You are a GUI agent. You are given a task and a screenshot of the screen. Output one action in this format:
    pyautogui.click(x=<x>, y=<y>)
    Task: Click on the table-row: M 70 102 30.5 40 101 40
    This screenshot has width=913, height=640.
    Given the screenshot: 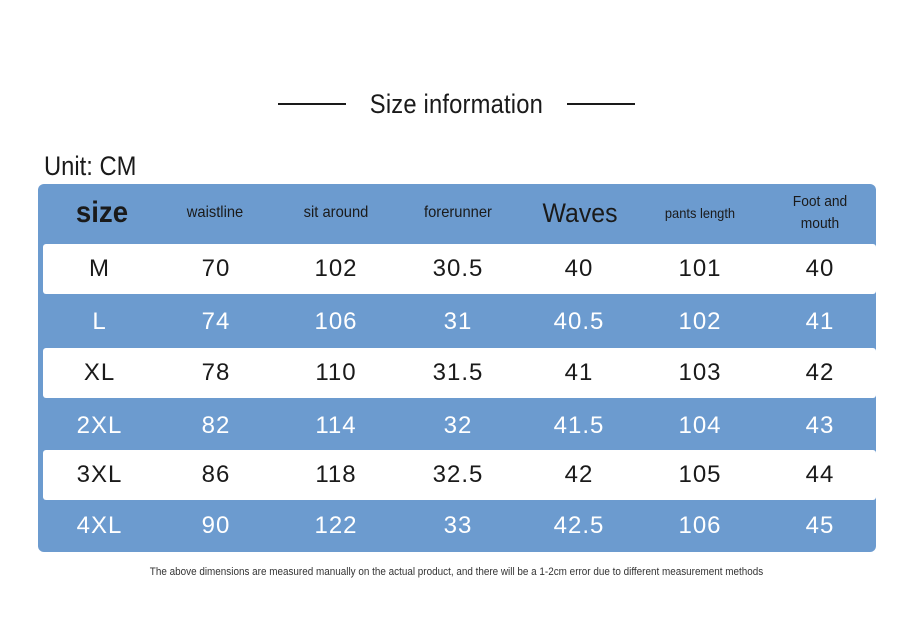 What is the action you would take?
    pyautogui.click(x=459, y=269)
    